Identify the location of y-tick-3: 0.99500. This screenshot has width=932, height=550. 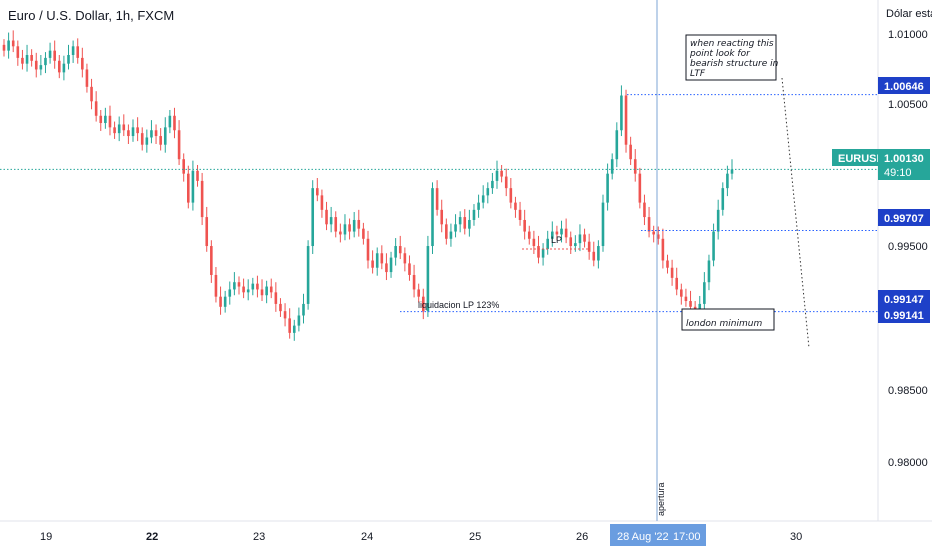
(908, 247).